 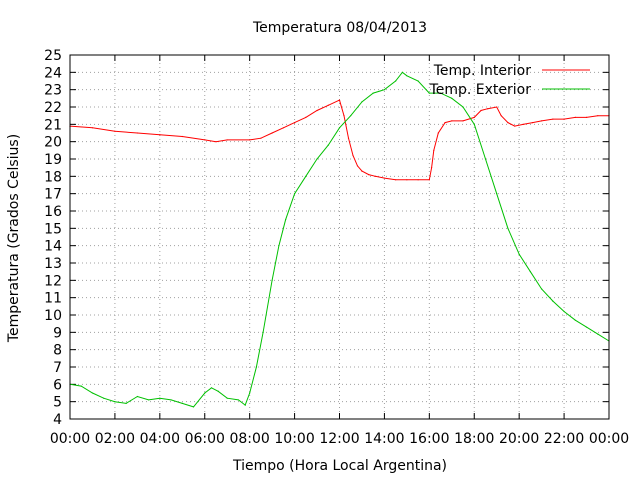 What do you see at coordinates (53, 247) in the screenshot?
I see `y-tick-label: 14` at bounding box center [53, 247].